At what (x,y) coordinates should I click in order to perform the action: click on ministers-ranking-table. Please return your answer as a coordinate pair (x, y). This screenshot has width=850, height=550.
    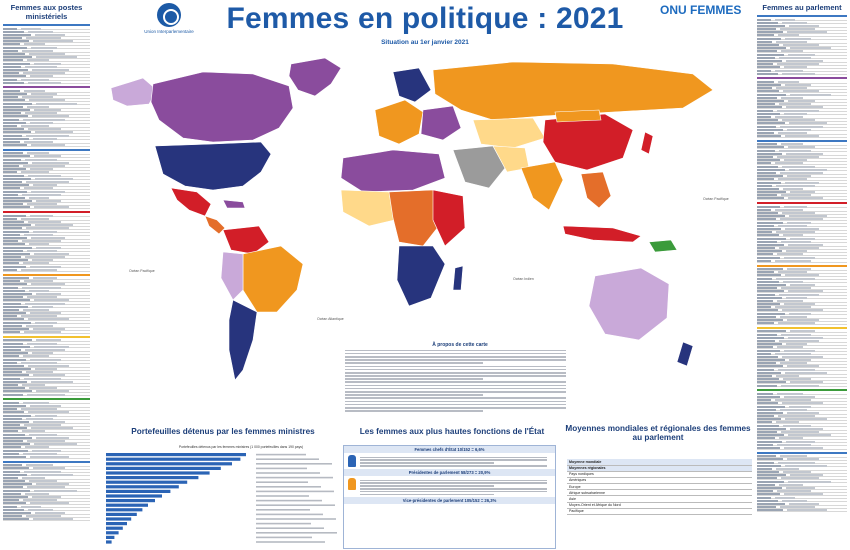
    Looking at the image, I should click on (46, 272).